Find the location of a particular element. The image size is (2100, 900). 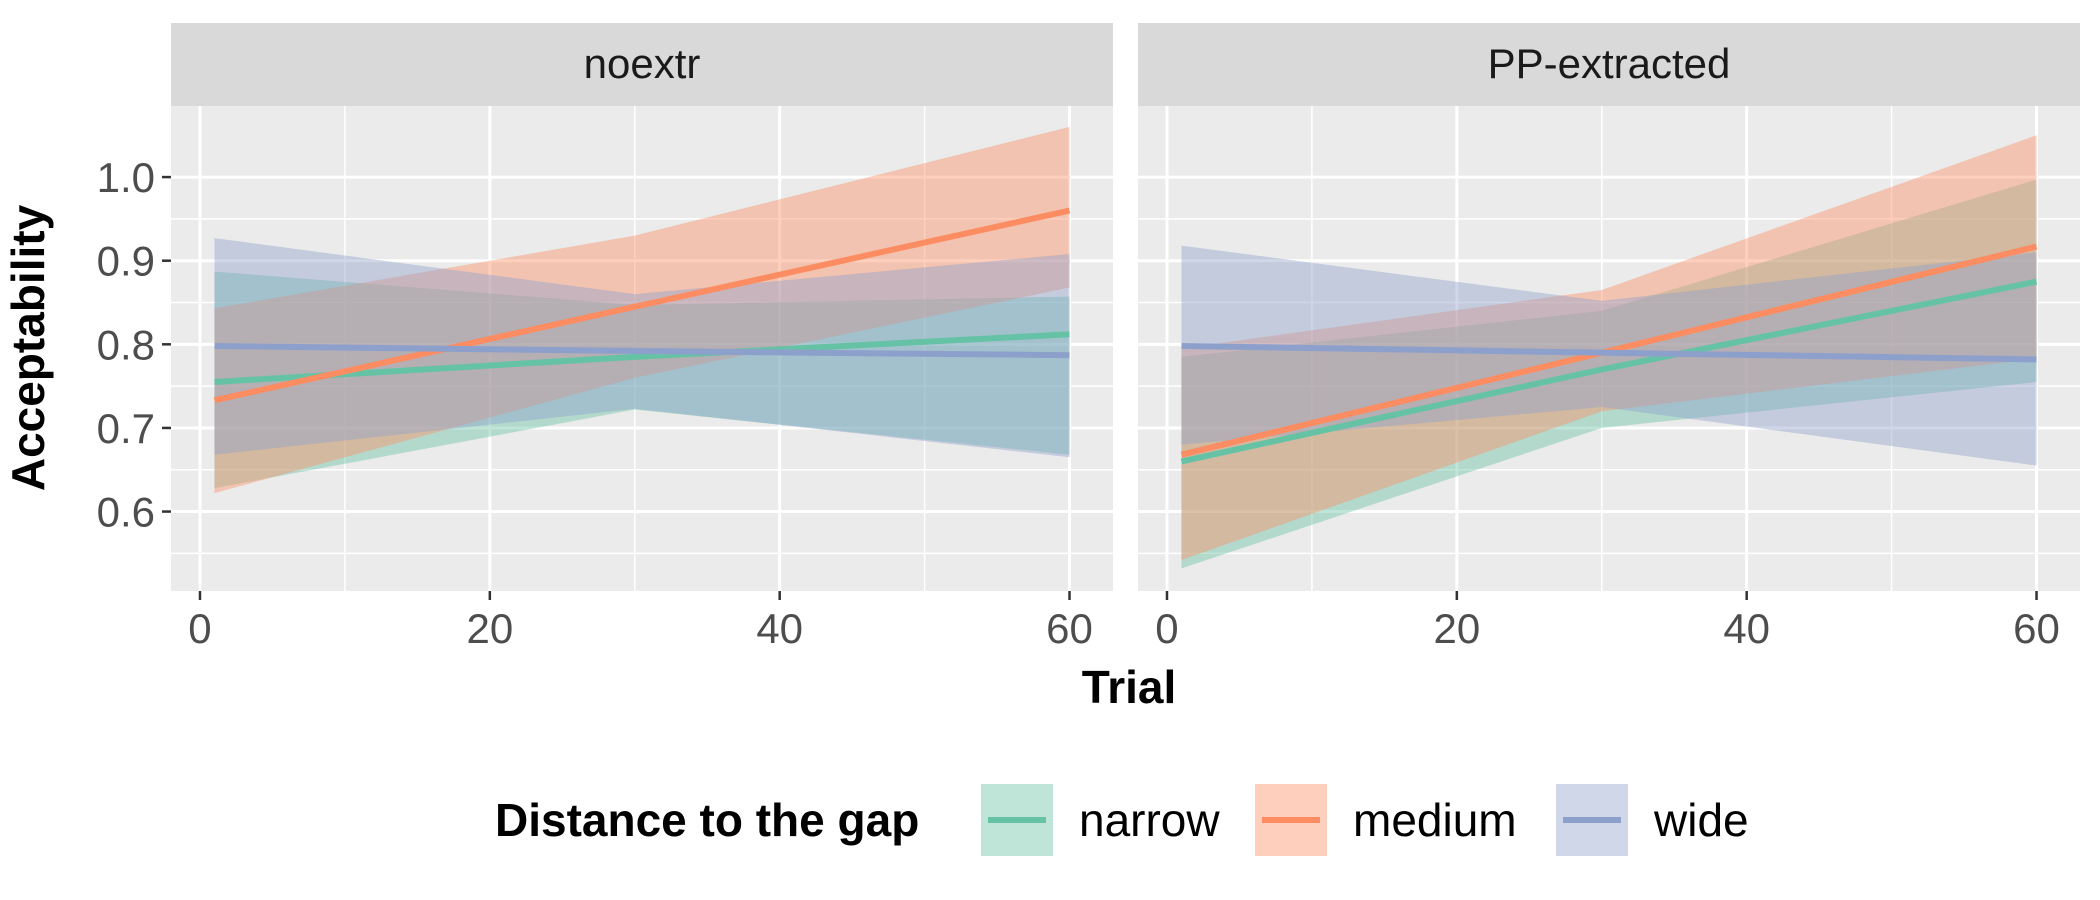

y-tick-label: 0.6 is located at coordinates (126, 512).